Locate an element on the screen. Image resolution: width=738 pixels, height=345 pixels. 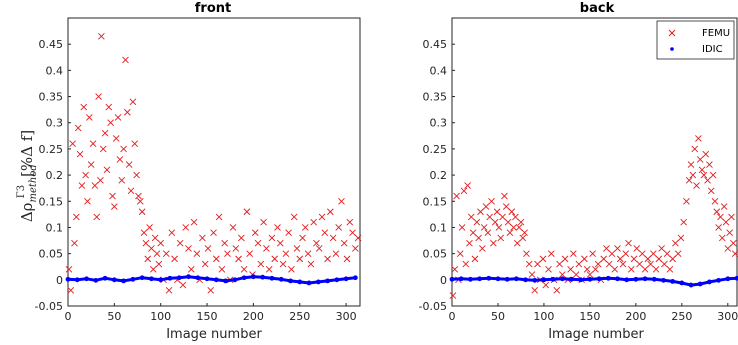
legend-box is located at coordinates (695, 40).